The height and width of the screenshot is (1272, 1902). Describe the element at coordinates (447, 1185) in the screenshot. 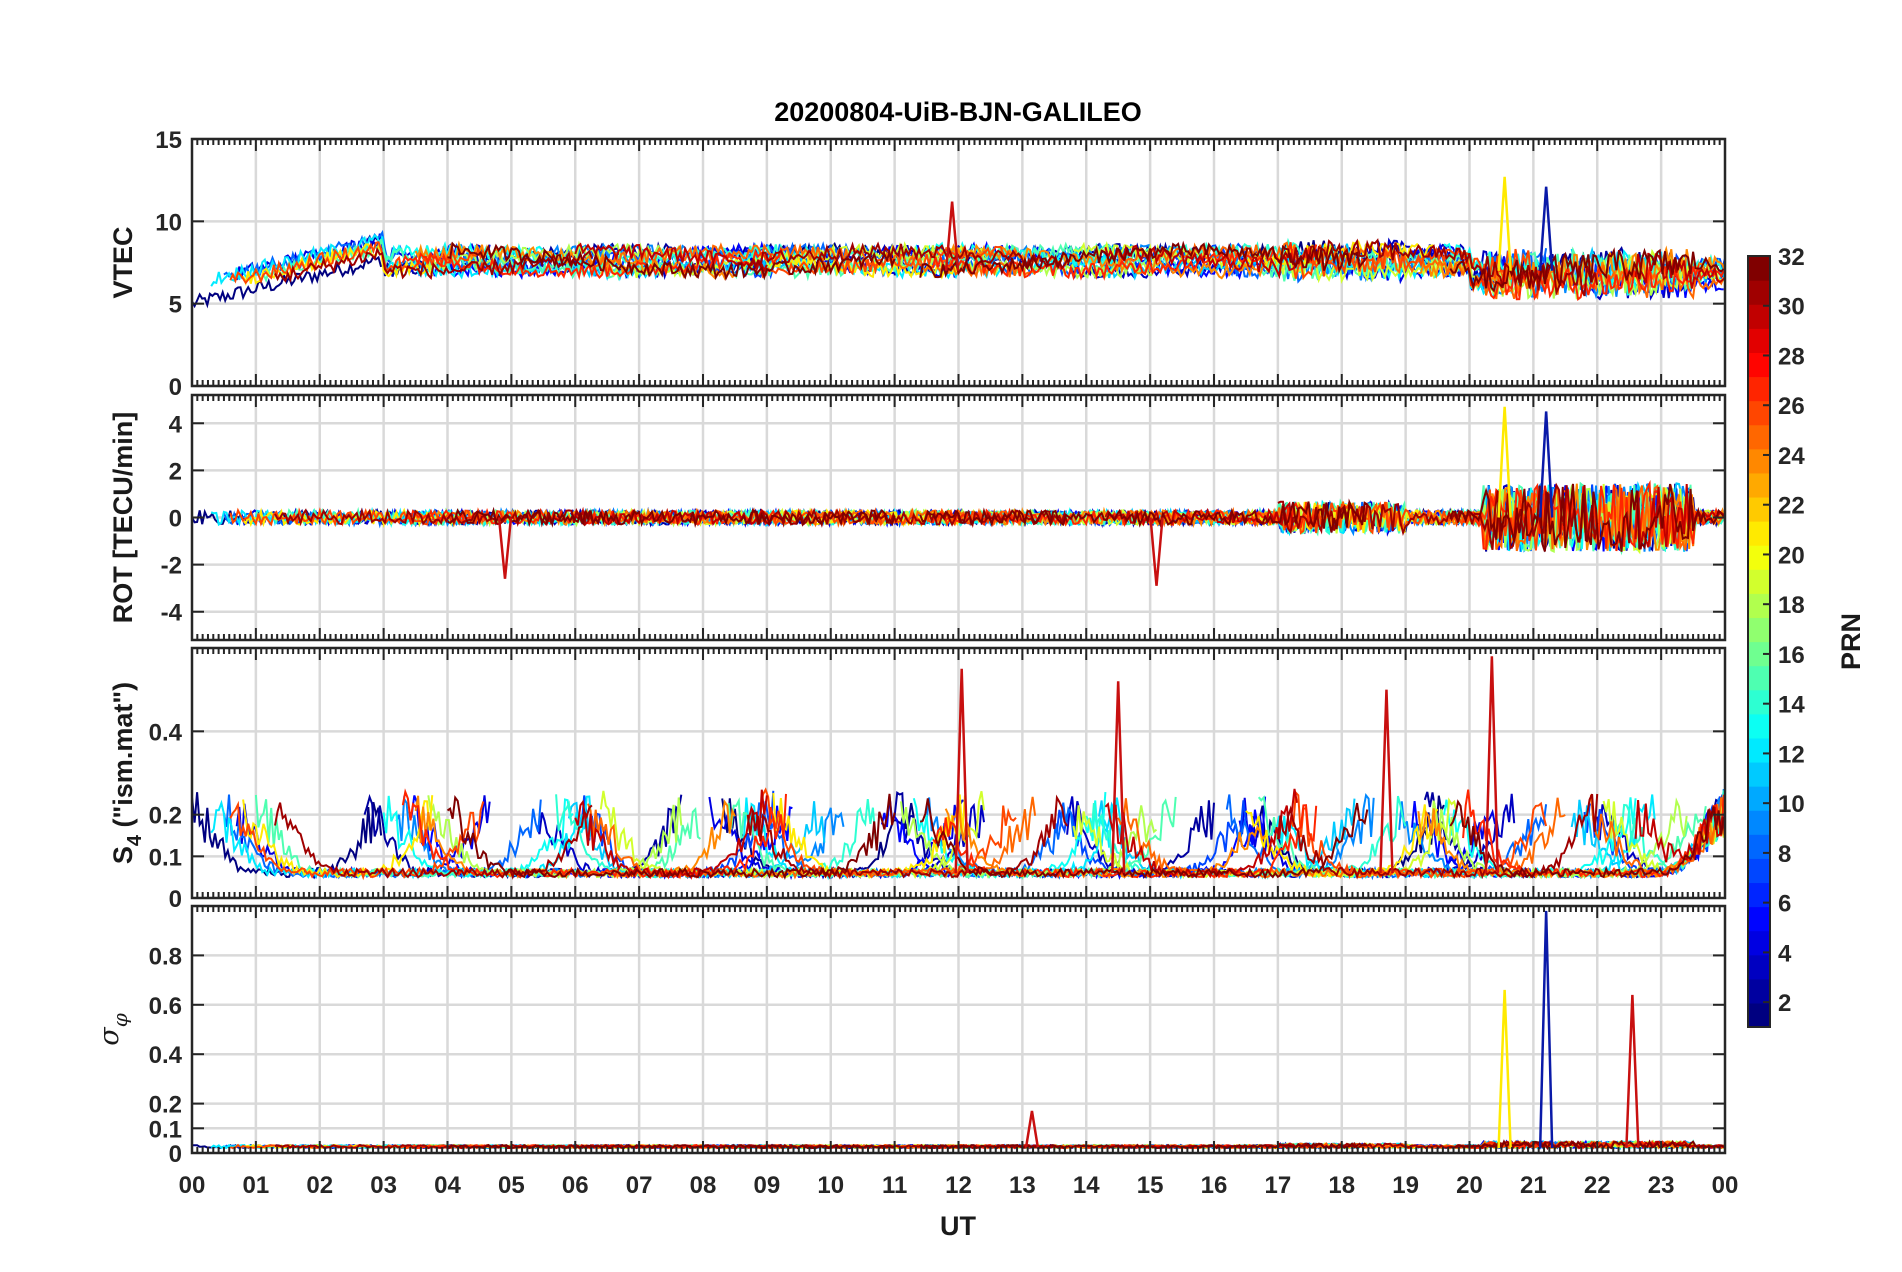

I see `x-tick-label: 04` at that location.